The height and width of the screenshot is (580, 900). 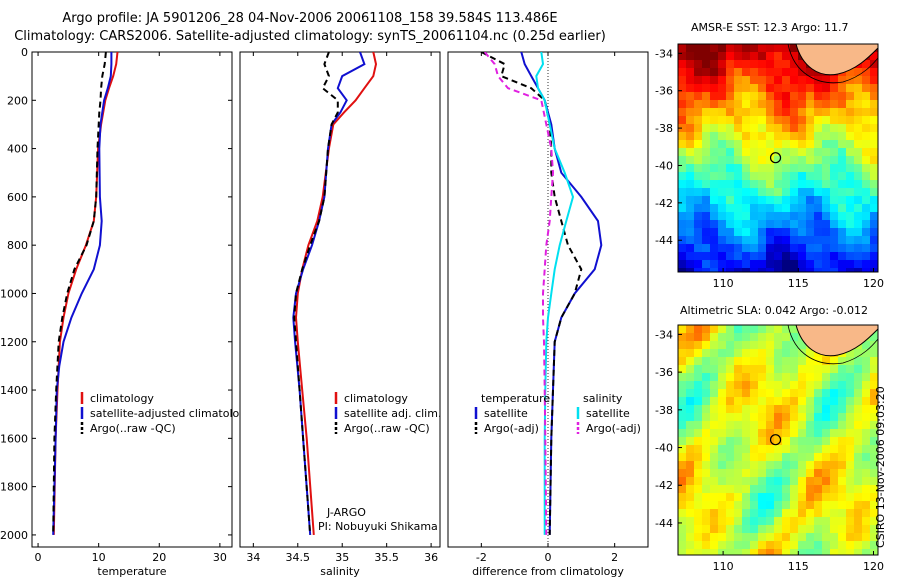 I want to click on sst-map-title: AMSR-E SST: 12.3 Argo: 11.7, so click(x=770, y=27).